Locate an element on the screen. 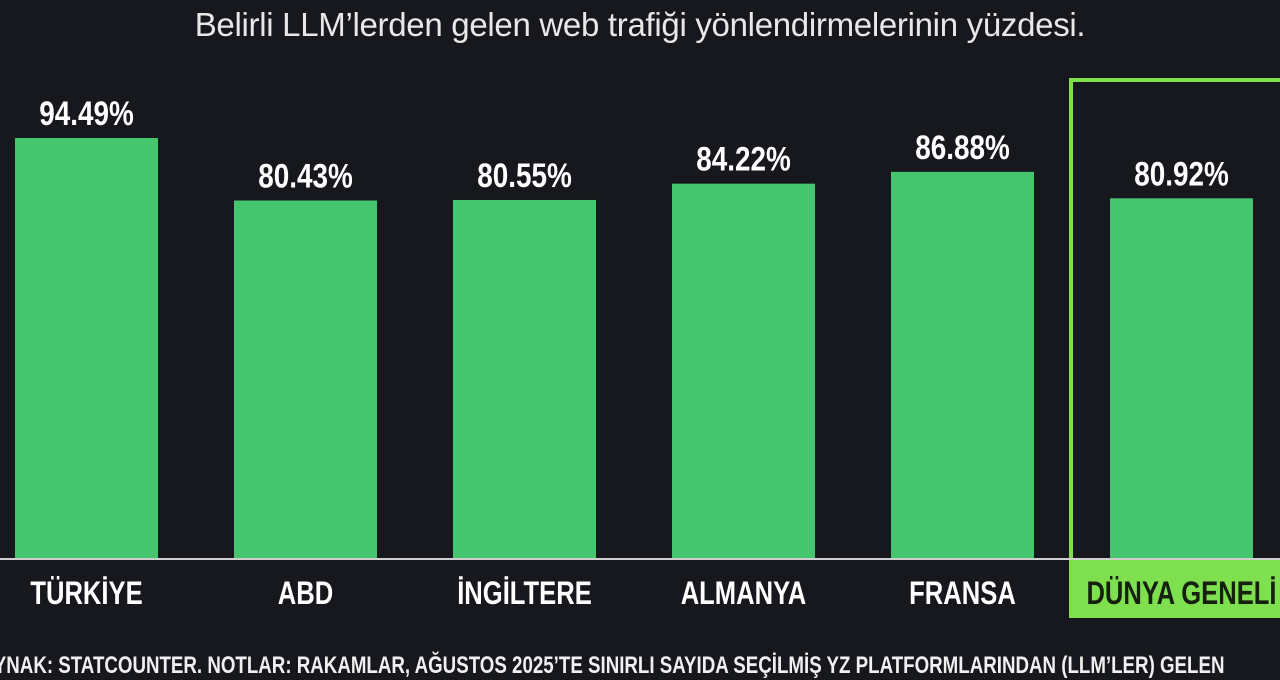  category-label-4: FRANSA is located at coordinates (962, 593).